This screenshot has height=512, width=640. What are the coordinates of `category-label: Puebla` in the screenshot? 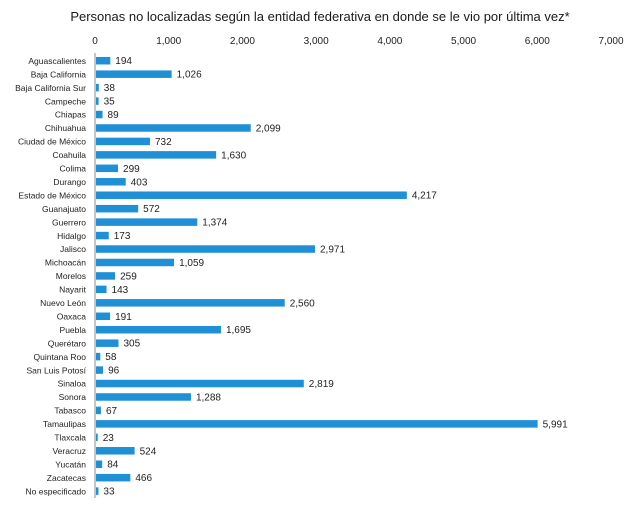 It's located at (73, 330).